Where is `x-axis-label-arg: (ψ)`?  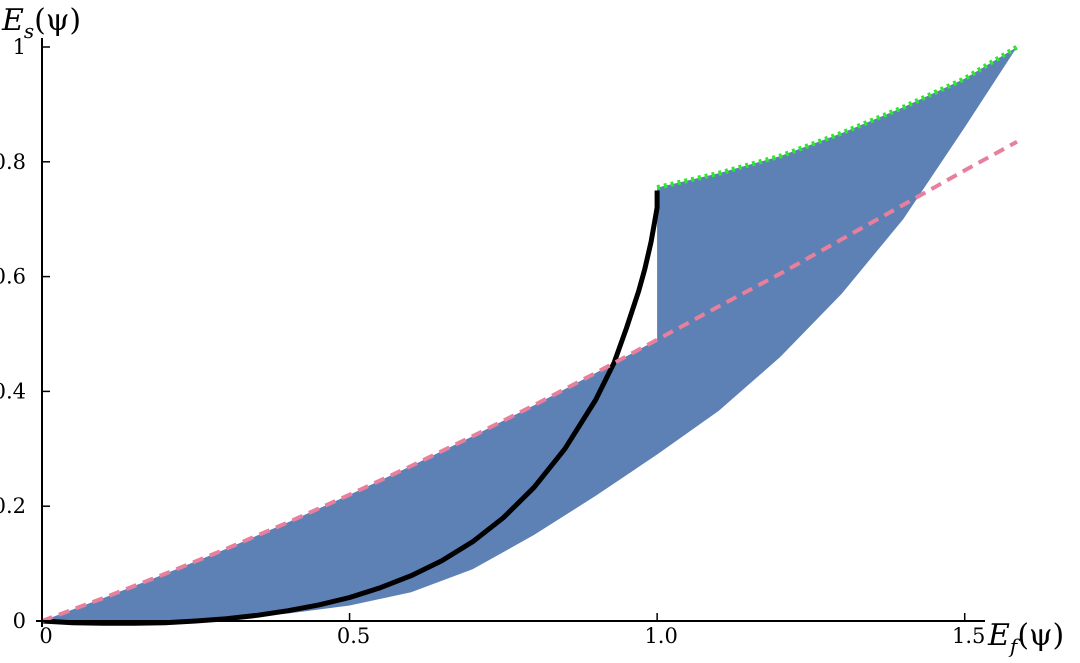
x-axis-label-arg: (ψ) is located at coordinates (1040, 635).